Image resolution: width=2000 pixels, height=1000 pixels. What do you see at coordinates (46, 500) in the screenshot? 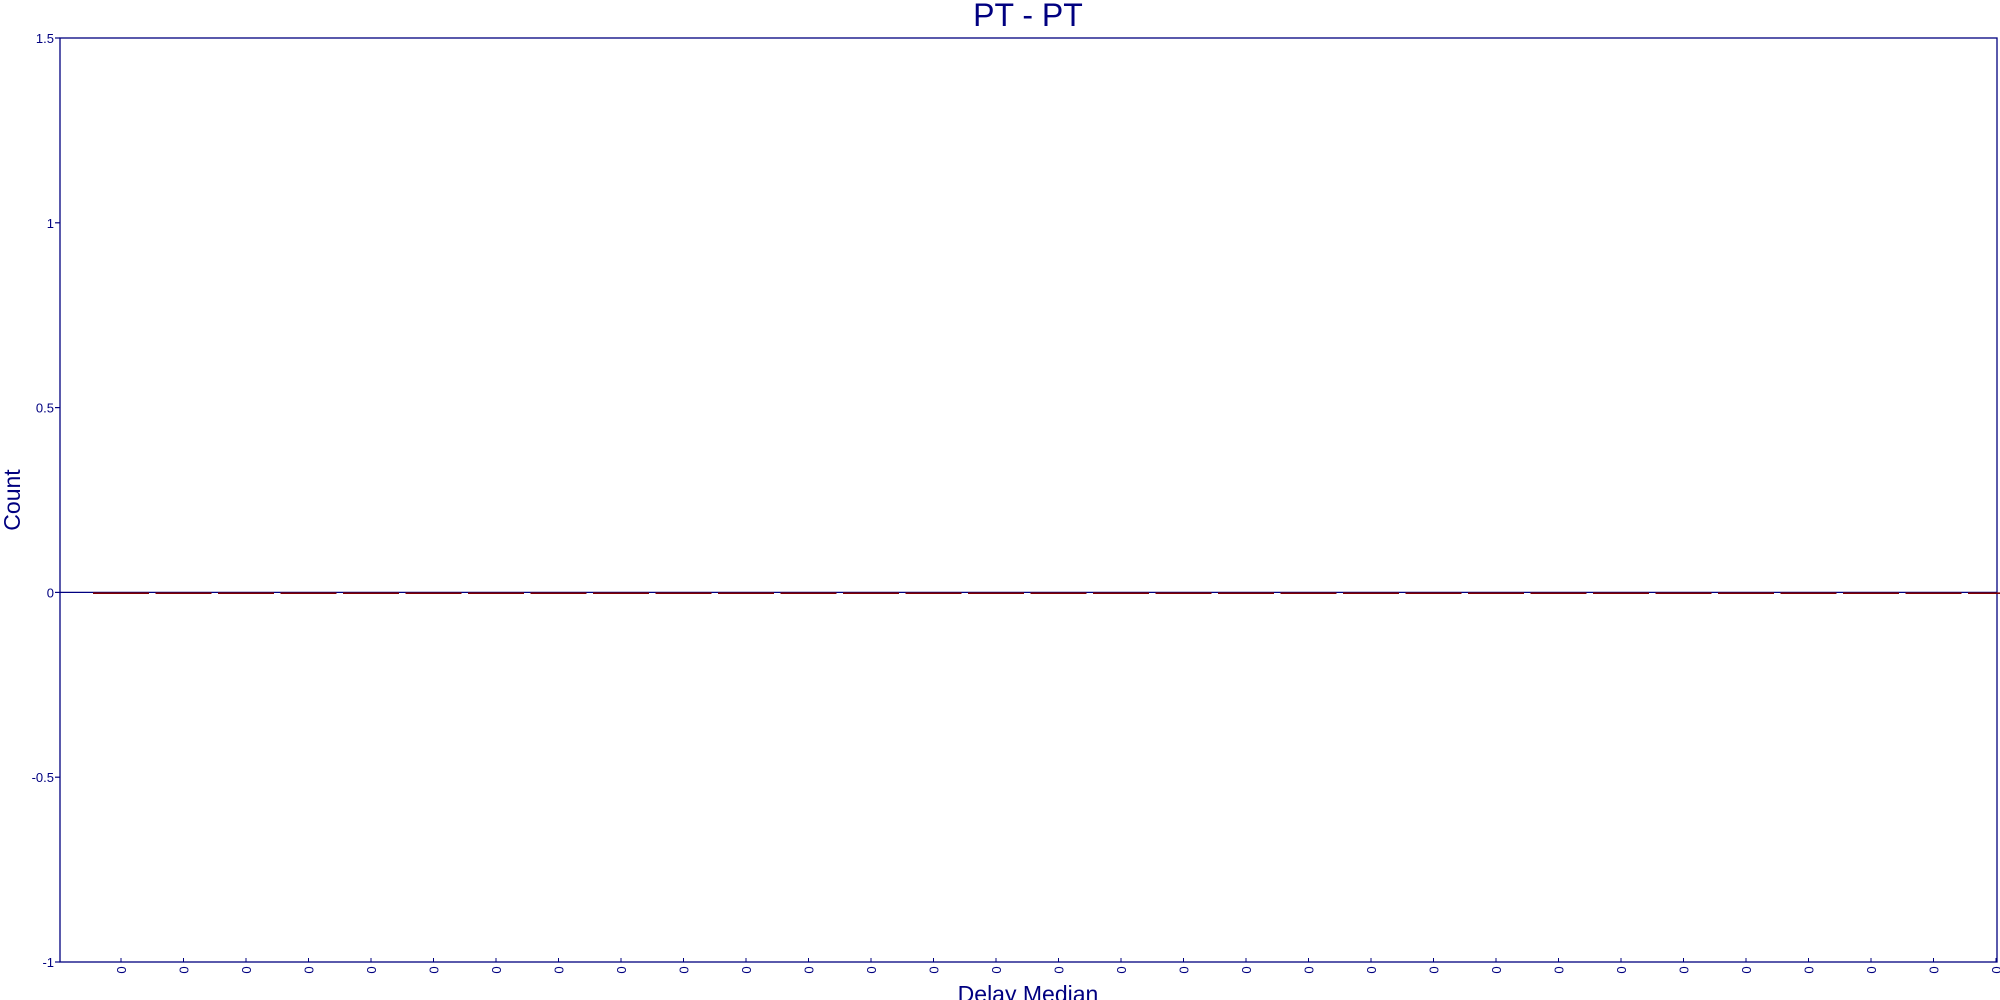
I see `y-axis: 1.5 1 0.5 0 -0.5 -1` at bounding box center [46, 500].